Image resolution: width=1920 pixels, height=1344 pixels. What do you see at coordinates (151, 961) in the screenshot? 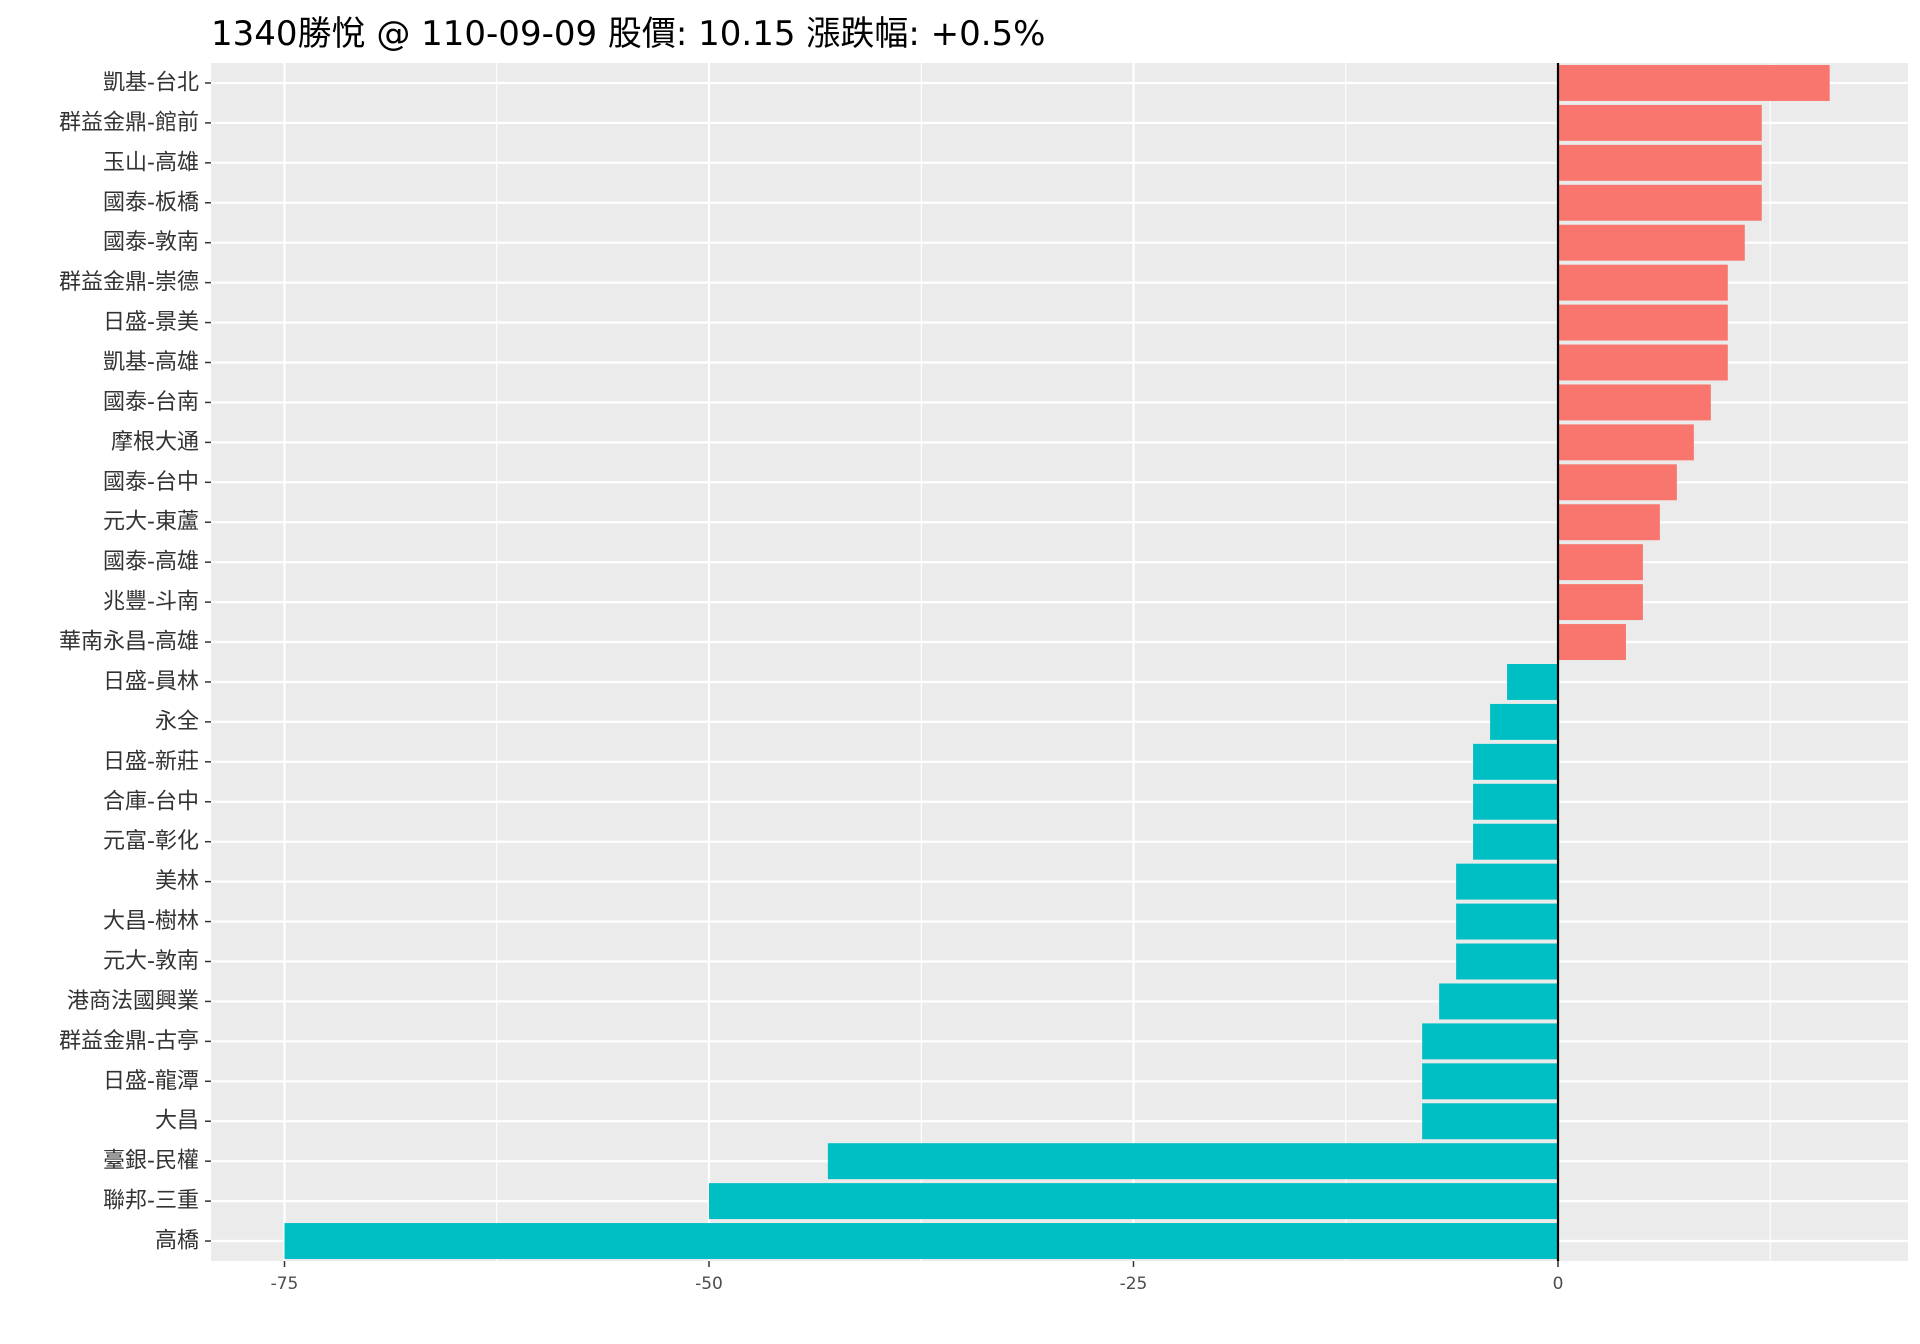
I see `y-tick-label: 元大-敦南` at bounding box center [151, 961].